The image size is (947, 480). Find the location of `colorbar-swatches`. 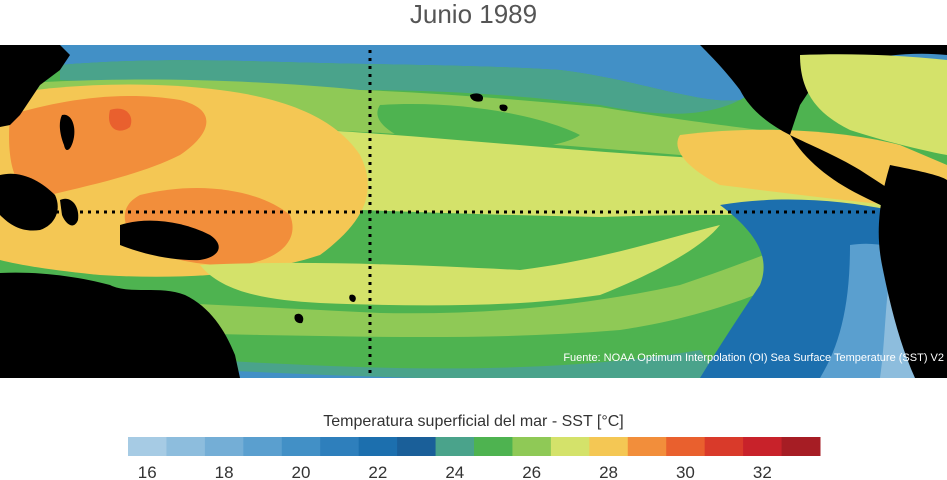

colorbar-swatches is located at coordinates (474, 446).